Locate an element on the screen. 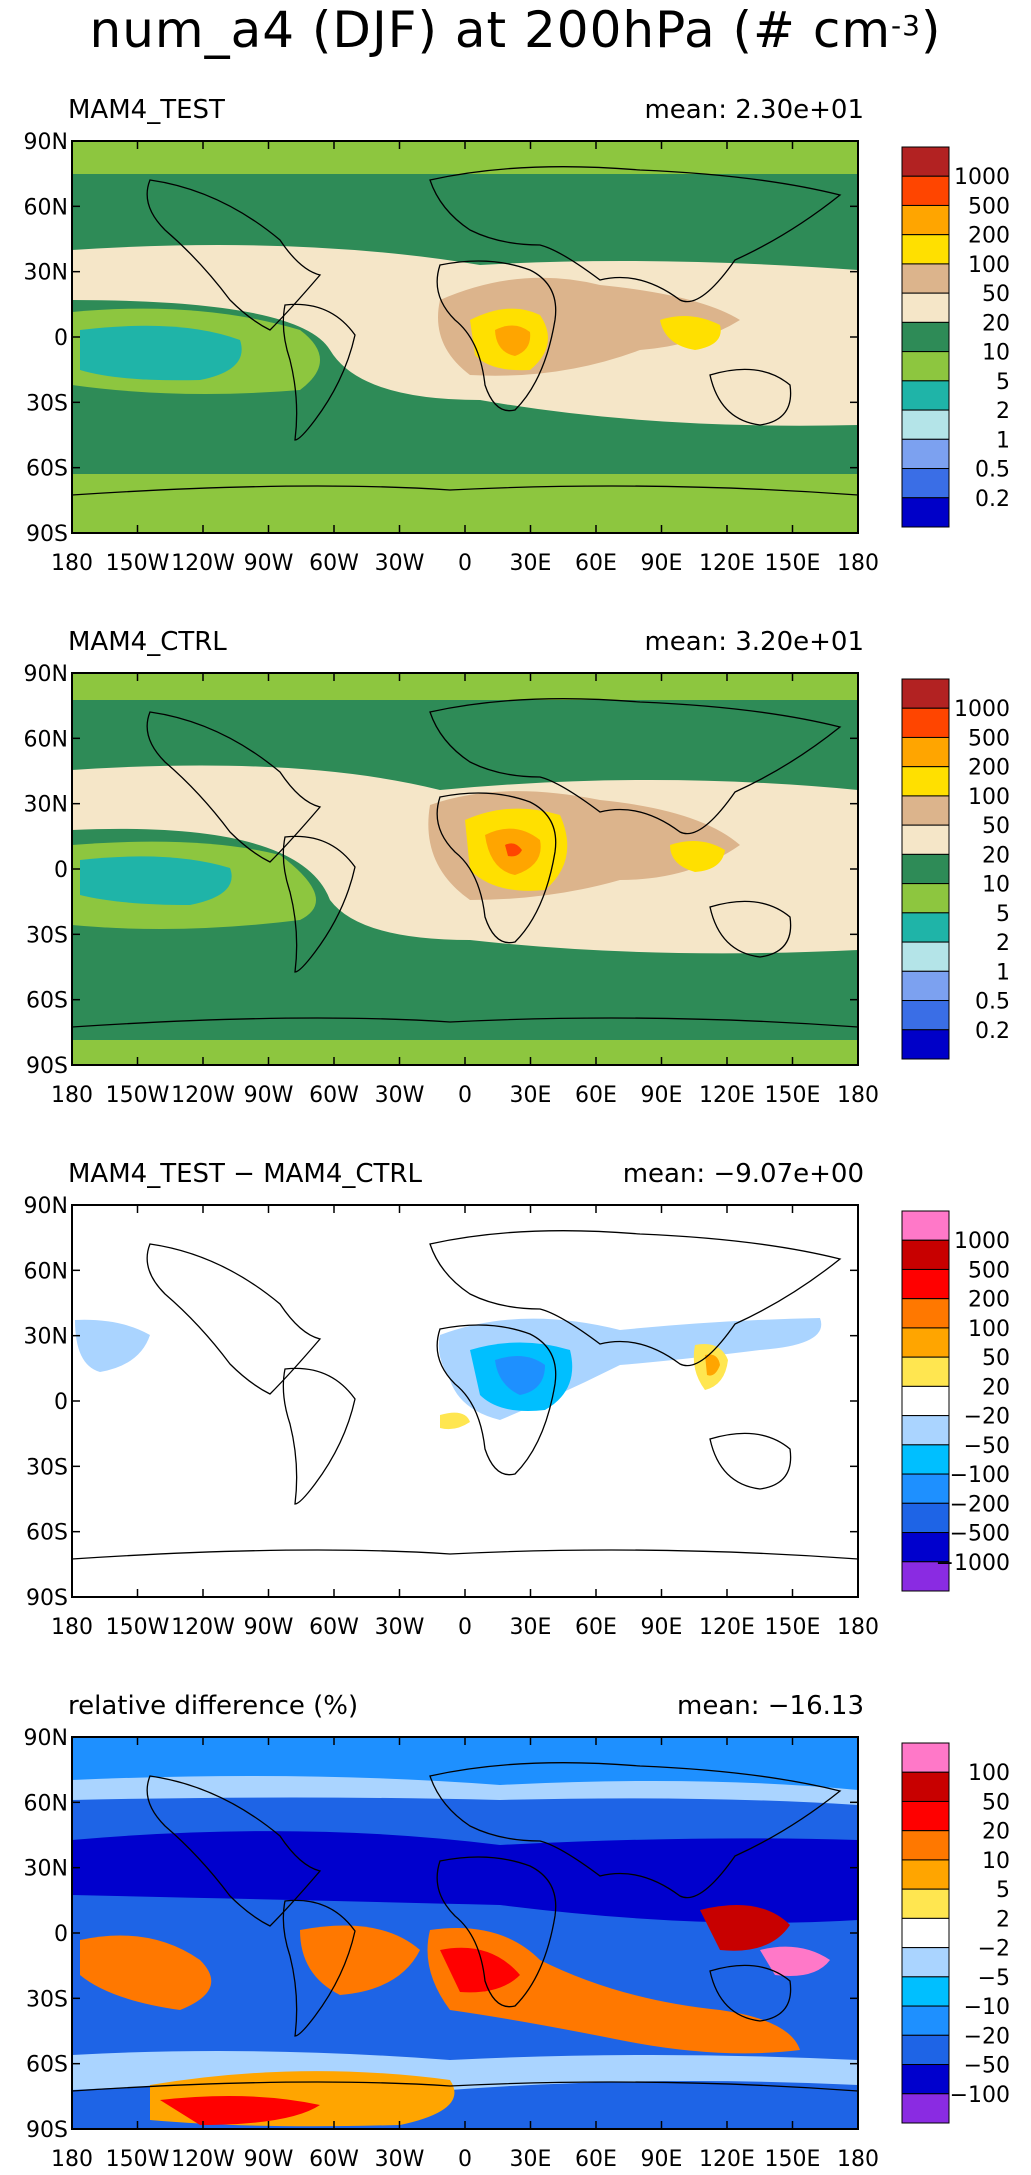 The height and width of the screenshot is (2175, 1031). x-tick-label: 90W is located at coordinates (269, 1095).